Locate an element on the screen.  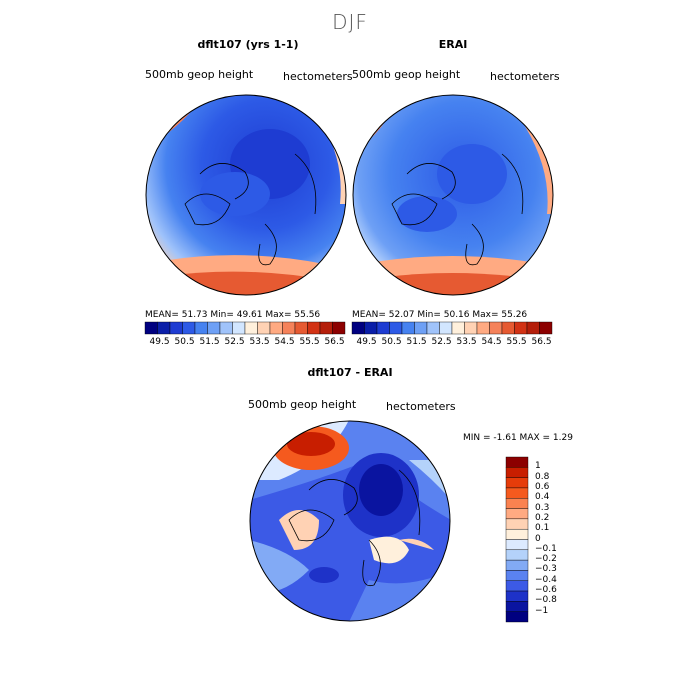
panel-1-map is located at coordinates (246, 195).